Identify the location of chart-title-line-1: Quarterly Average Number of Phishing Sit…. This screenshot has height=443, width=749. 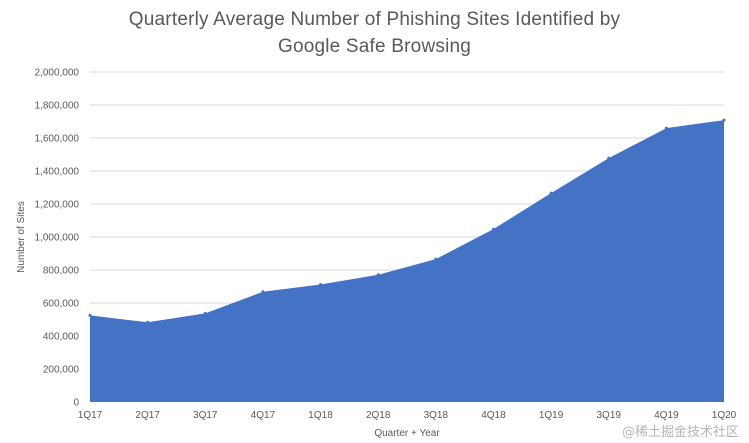
(374, 19).